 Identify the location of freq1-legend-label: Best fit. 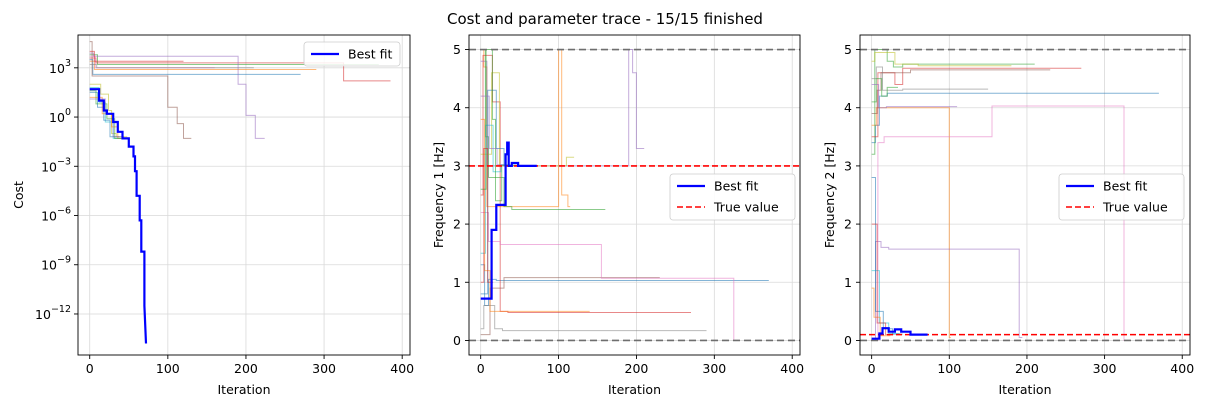
(736, 186).